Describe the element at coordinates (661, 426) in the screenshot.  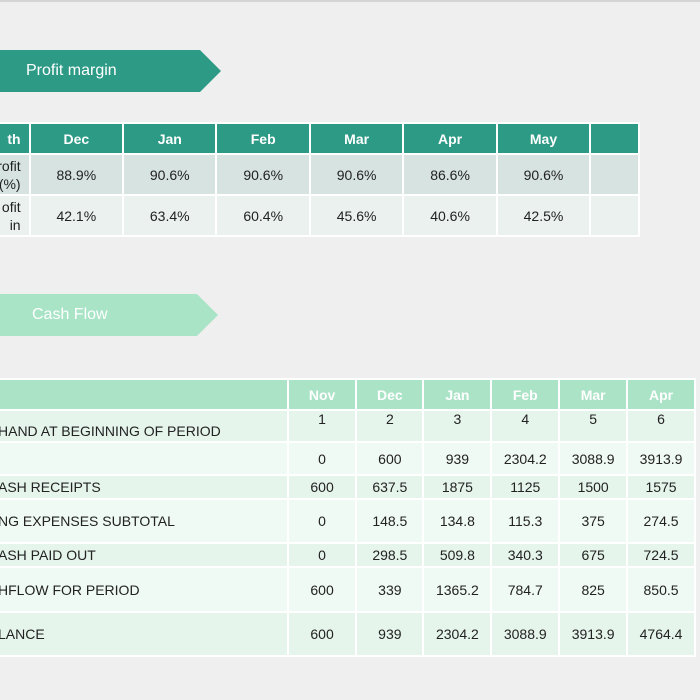
I see `table-cell: 6` at that location.